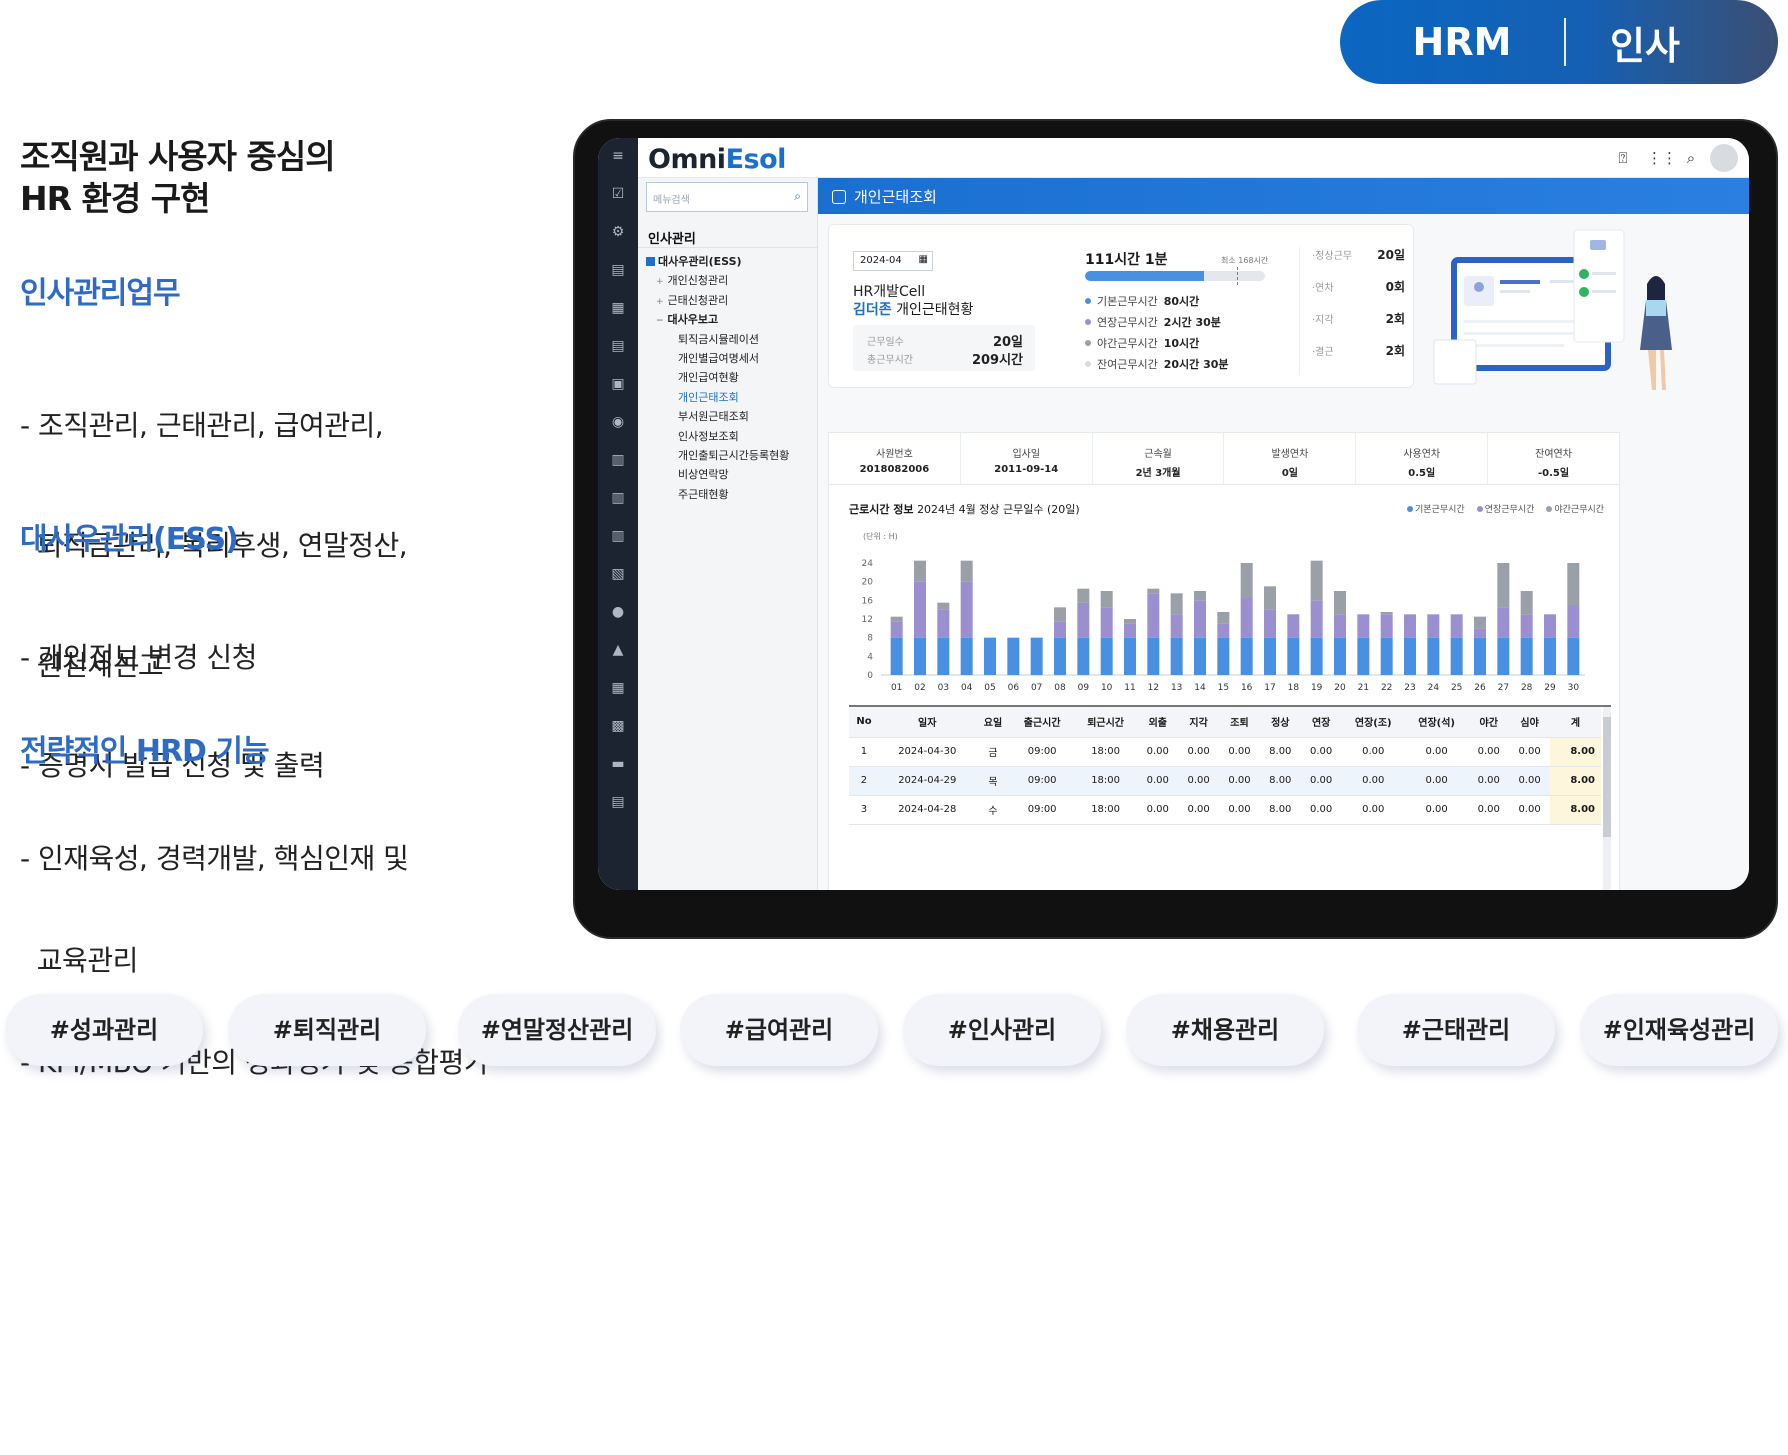 Image resolution: width=1788 pixels, height=1455 pixels. What do you see at coordinates (1575, 722) in the screenshot?
I see `column-header: 계` at bounding box center [1575, 722].